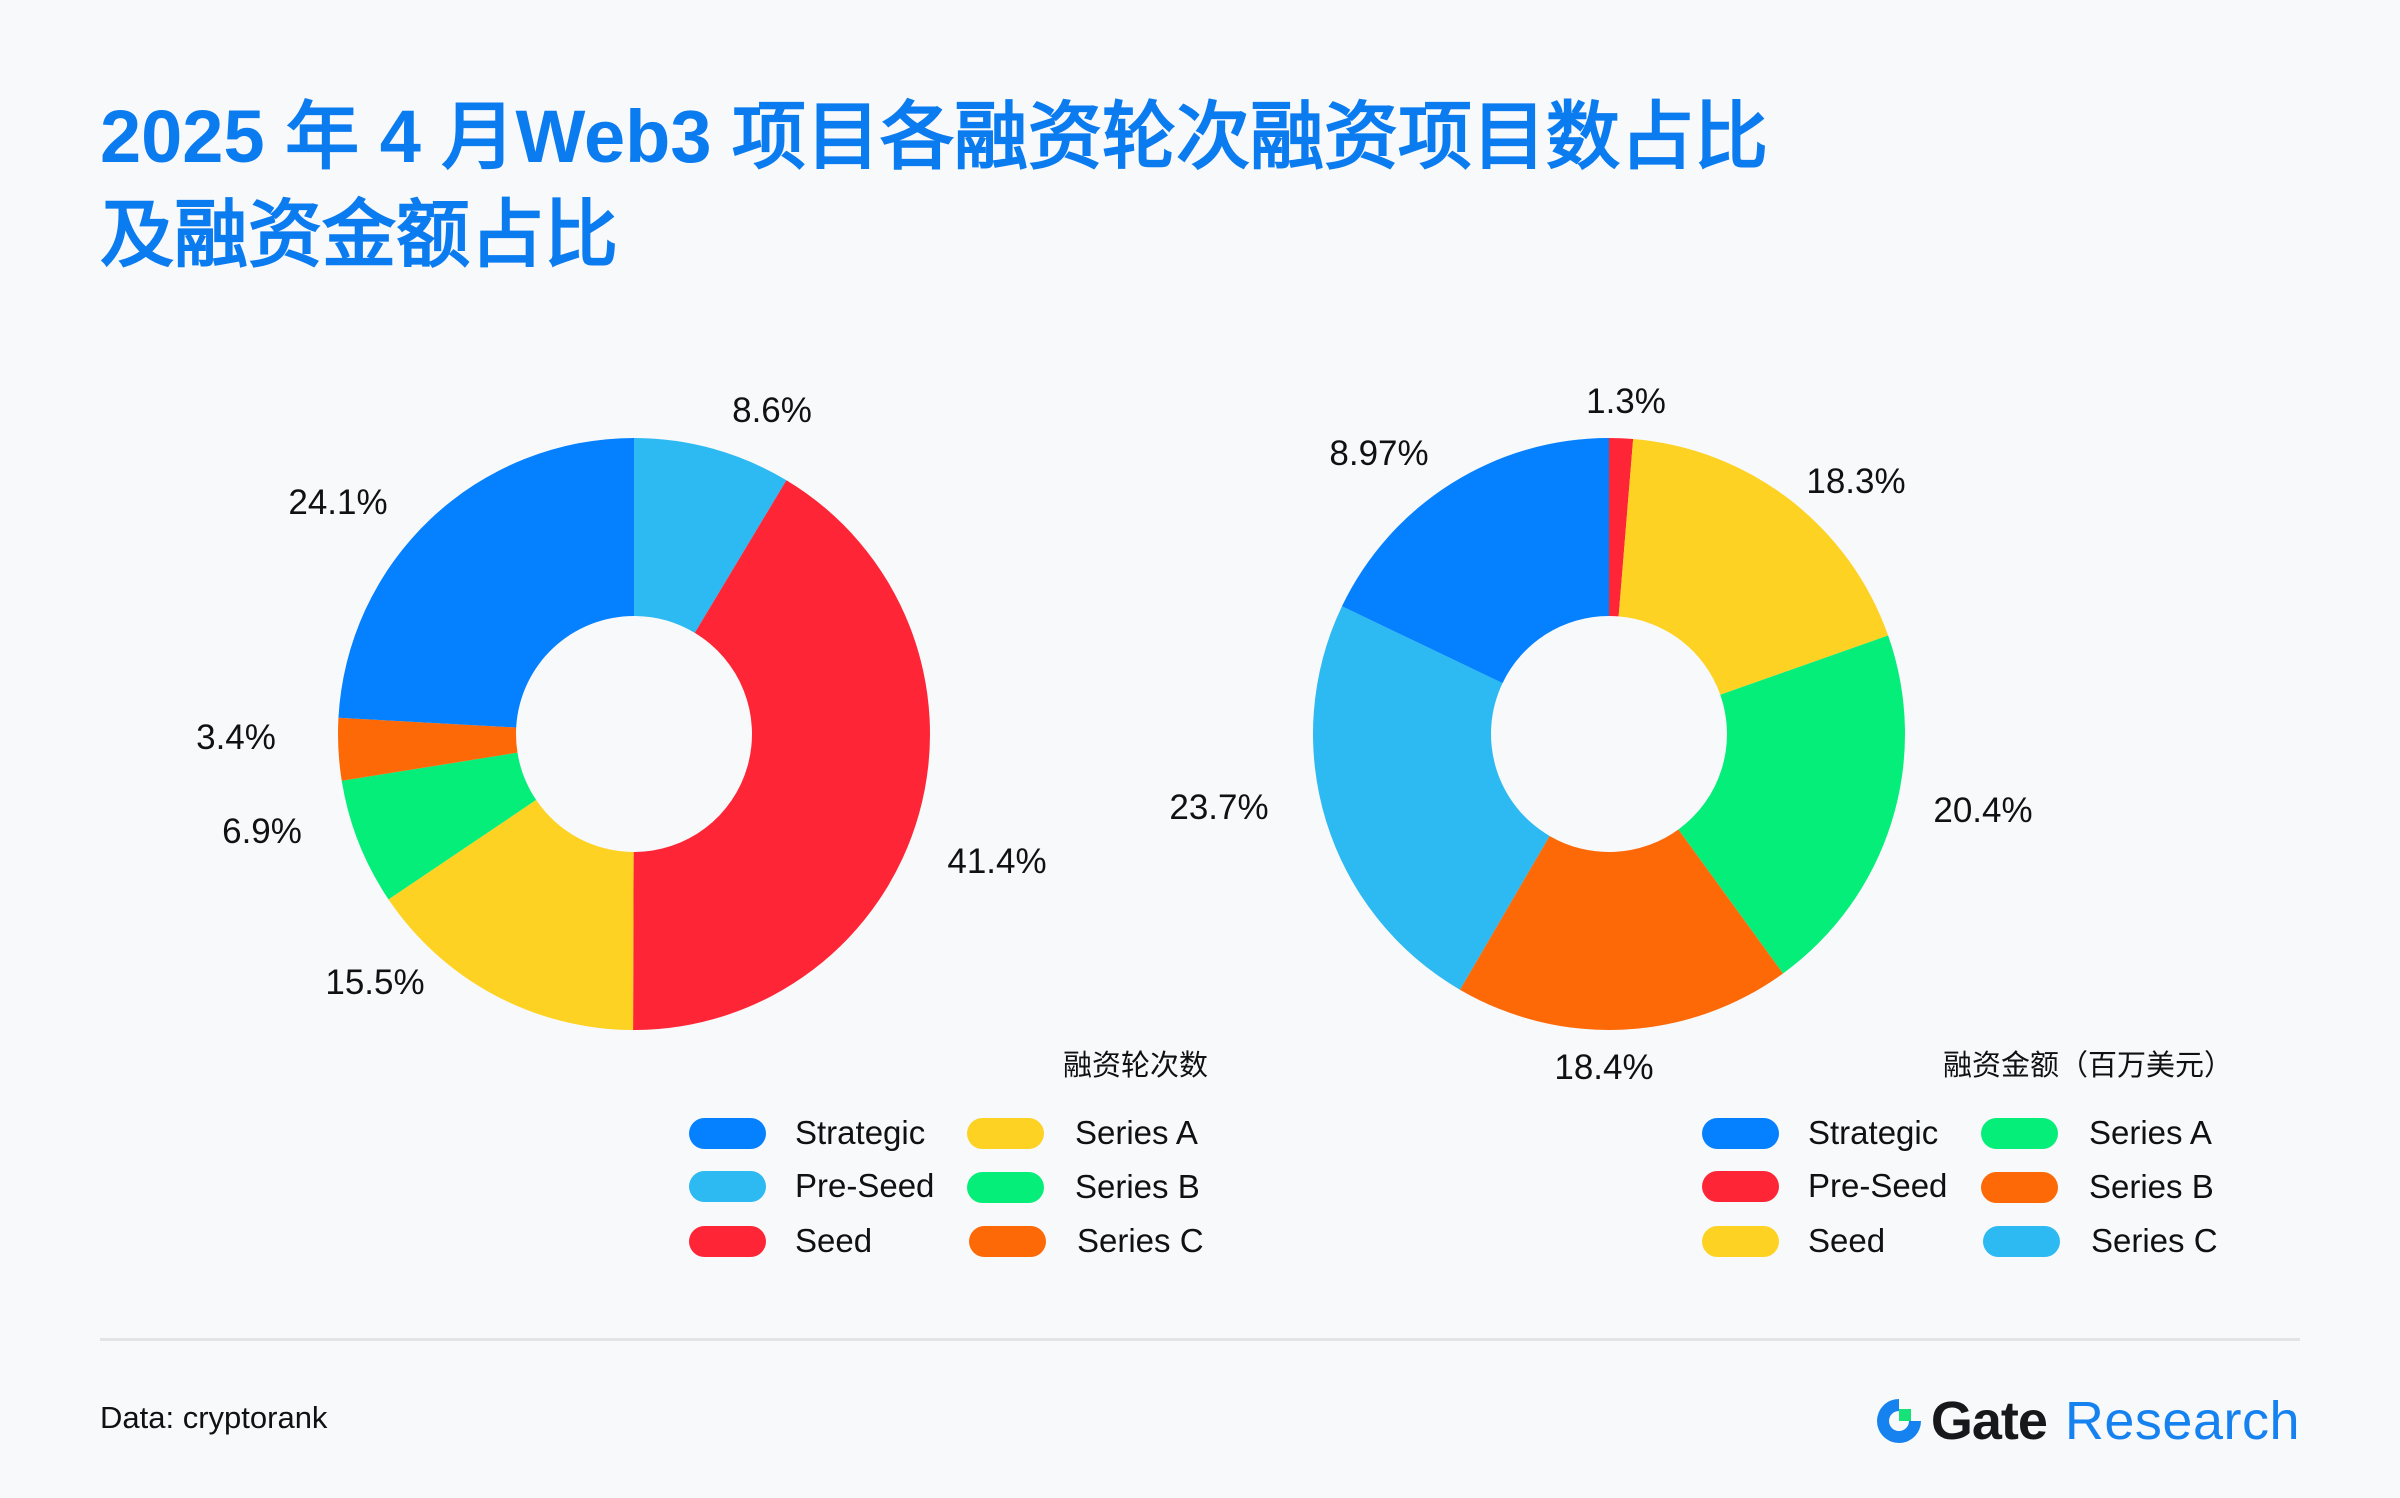 This screenshot has width=2400, height=1498. I want to click on label-right-pre-seed: 1.3%, so click(1626, 401).